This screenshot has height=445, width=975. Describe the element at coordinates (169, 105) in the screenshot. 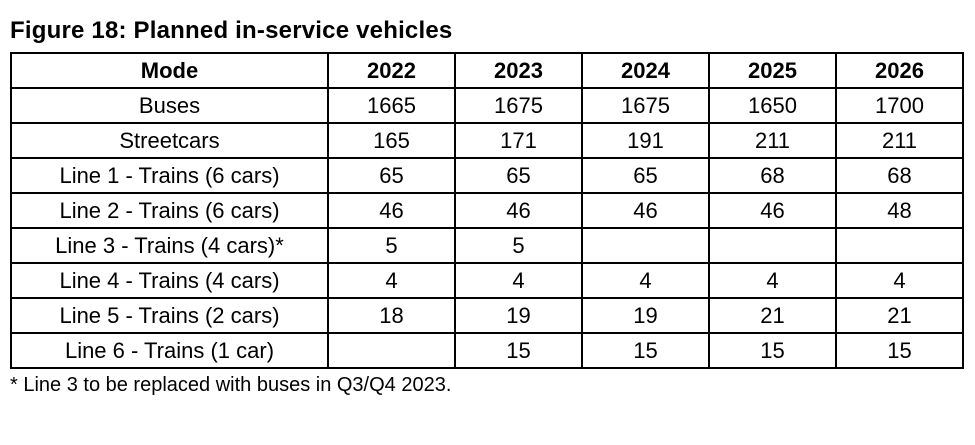

I see `mode-cell: Buses` at that location.